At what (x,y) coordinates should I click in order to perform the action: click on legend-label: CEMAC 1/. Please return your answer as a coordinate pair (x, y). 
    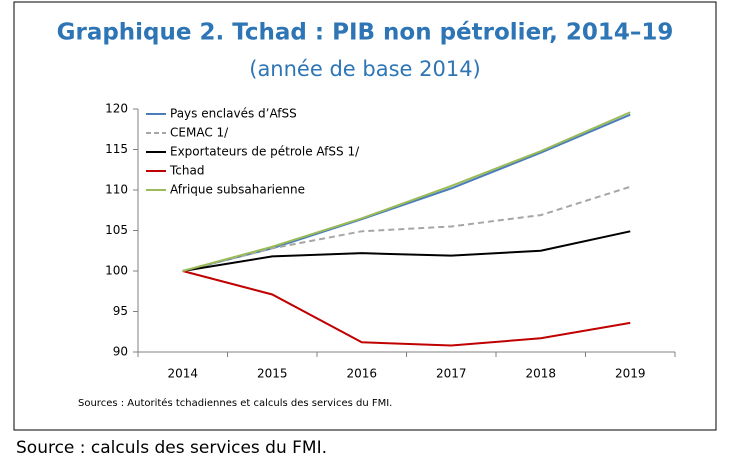
    Looking at the image, I should click on (199, 133).